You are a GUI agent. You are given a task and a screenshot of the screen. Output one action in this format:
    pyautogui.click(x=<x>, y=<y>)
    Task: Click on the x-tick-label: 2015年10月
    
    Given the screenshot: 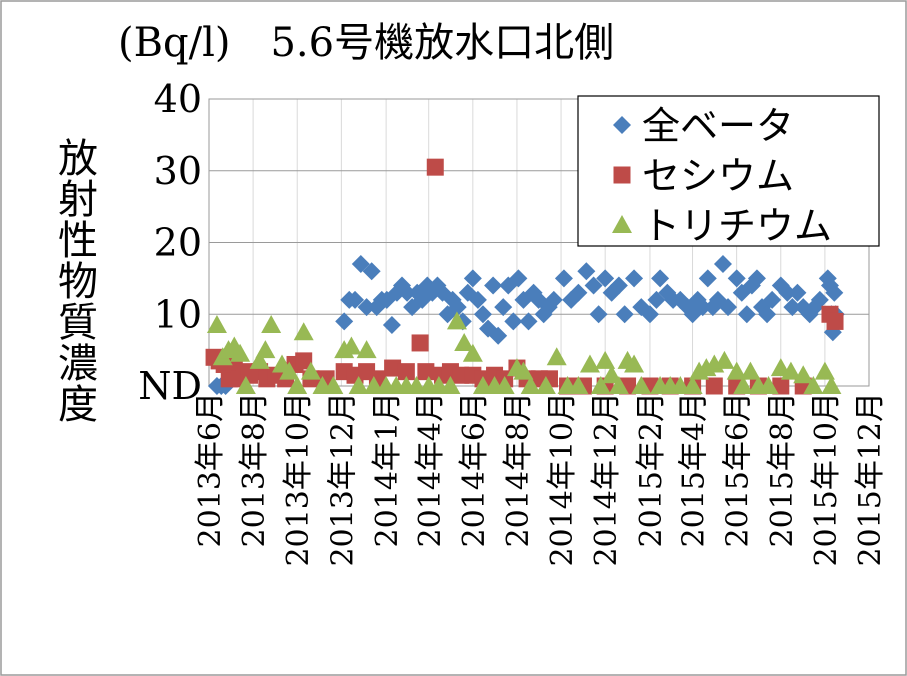 What is the action you would take?
    pyautogui.click(x=826, y=479)
    